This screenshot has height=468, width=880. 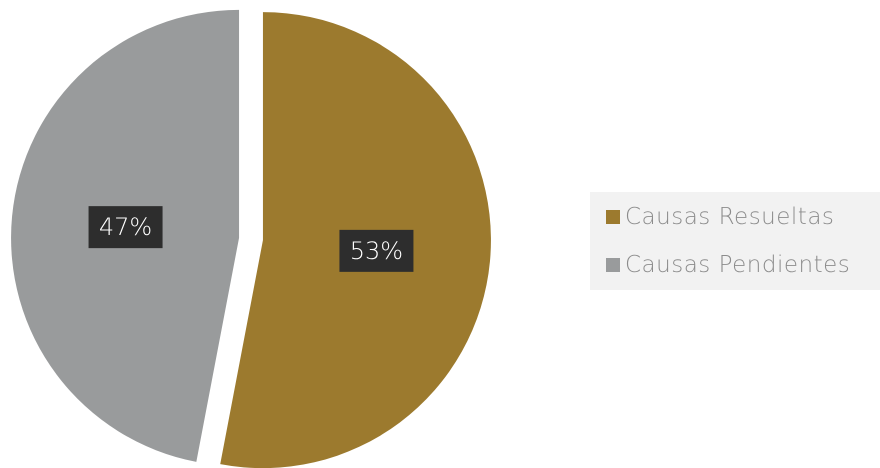 I want to click on legend-item-causas-pendientes: Causas Pendientes, so click(x=743, y=265).